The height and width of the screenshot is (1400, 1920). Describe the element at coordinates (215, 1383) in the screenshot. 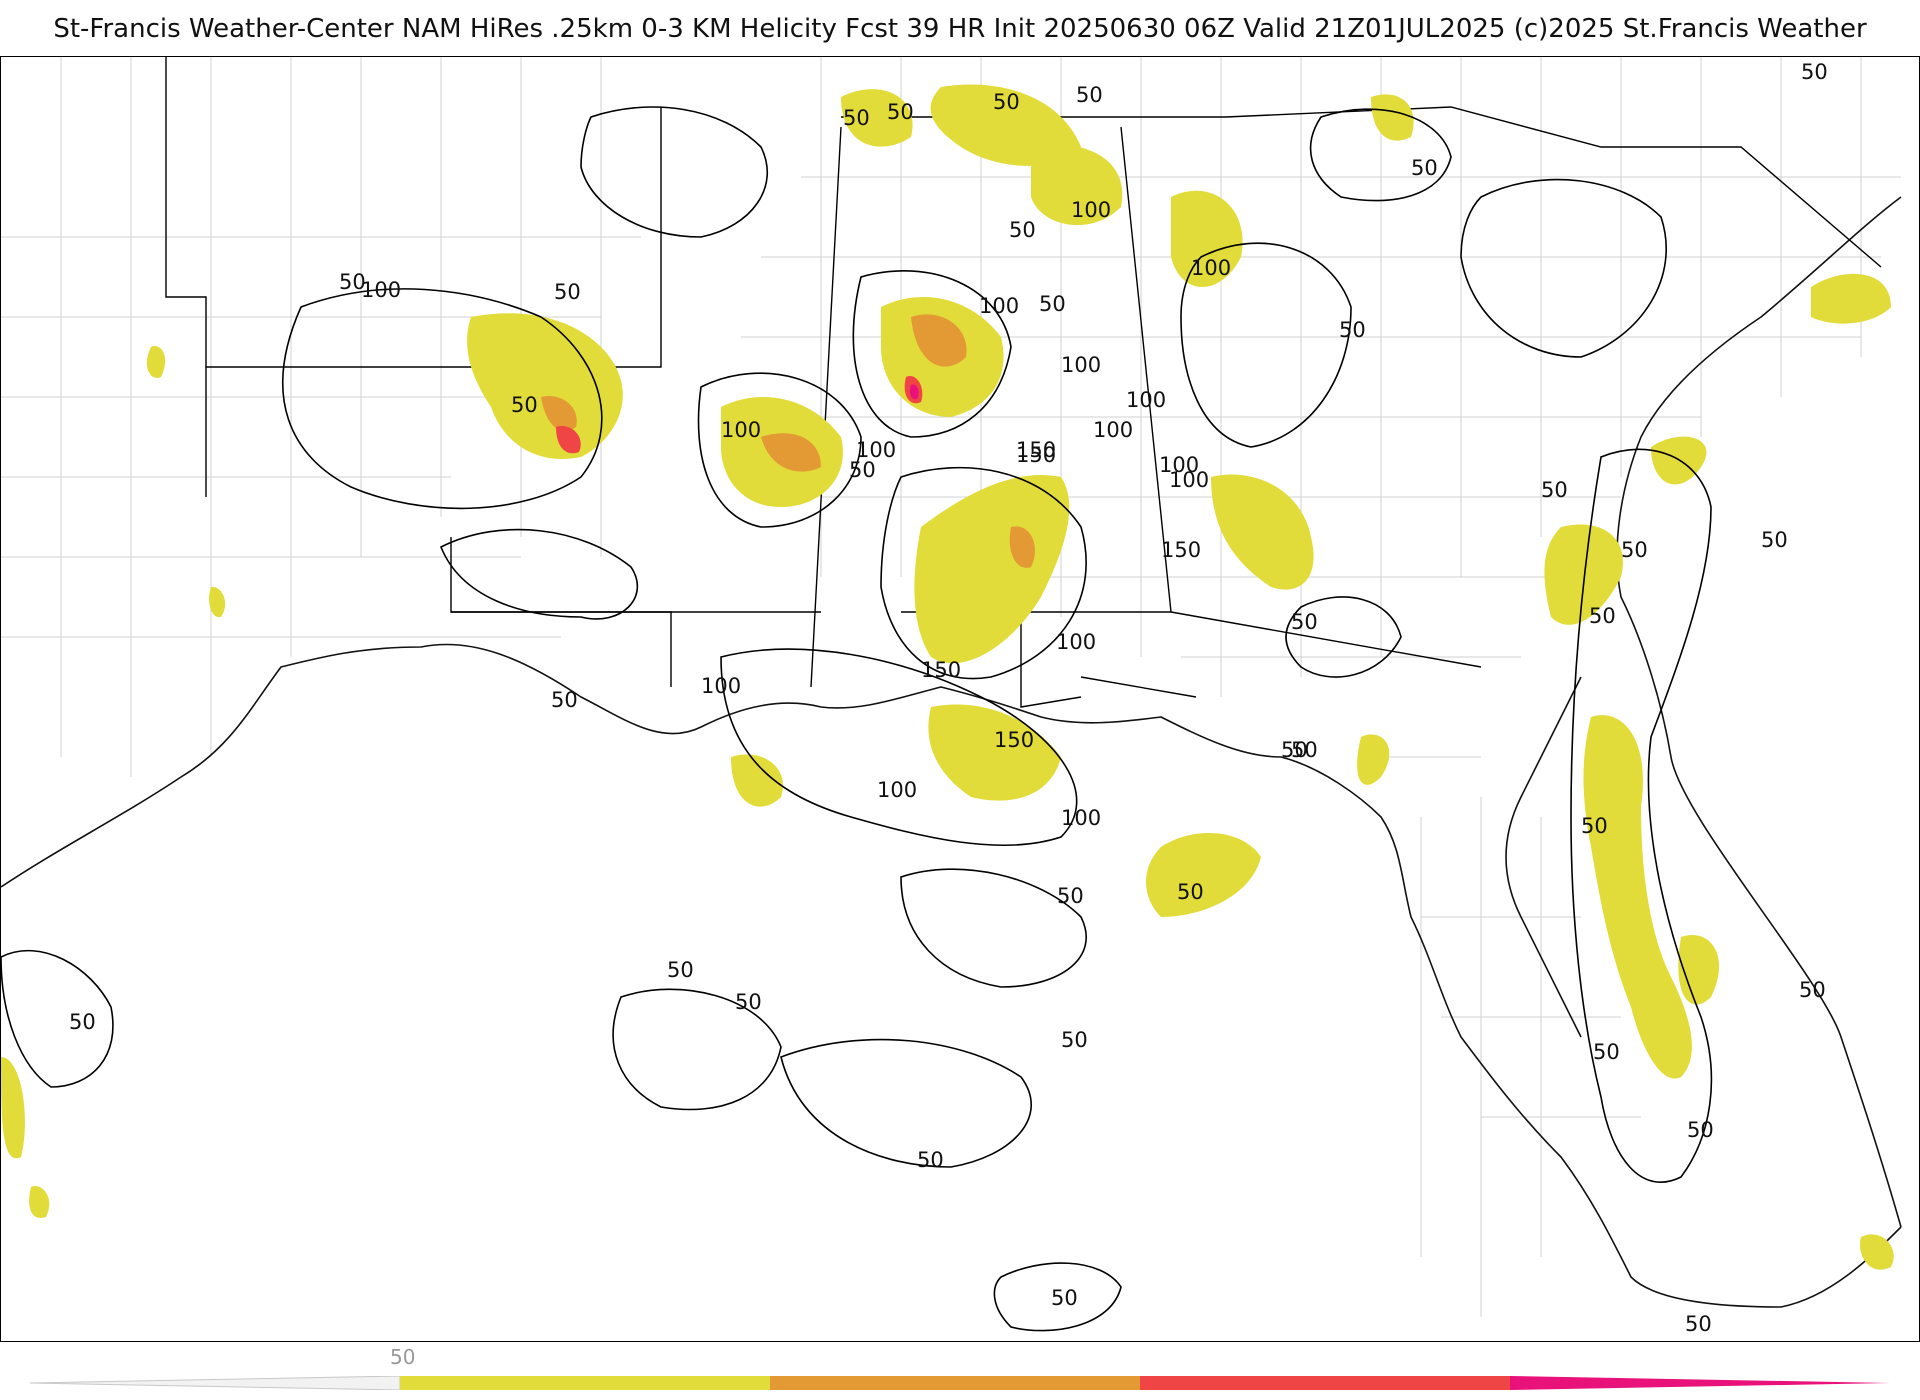

I see `colorbar-low-taper` at that location.